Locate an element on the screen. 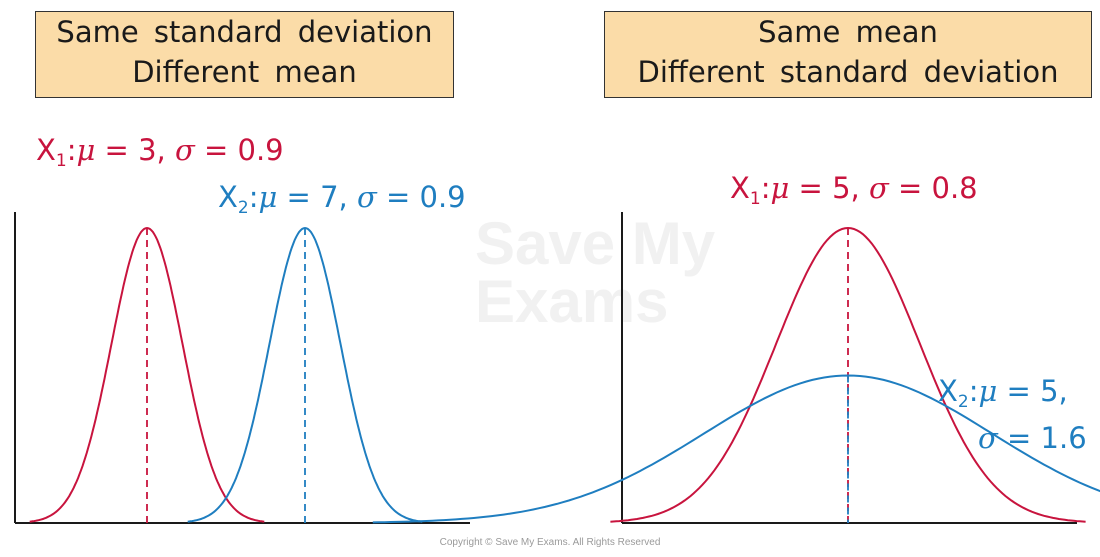  watermark-line-2: Exams is located at coordinates (572, 301).